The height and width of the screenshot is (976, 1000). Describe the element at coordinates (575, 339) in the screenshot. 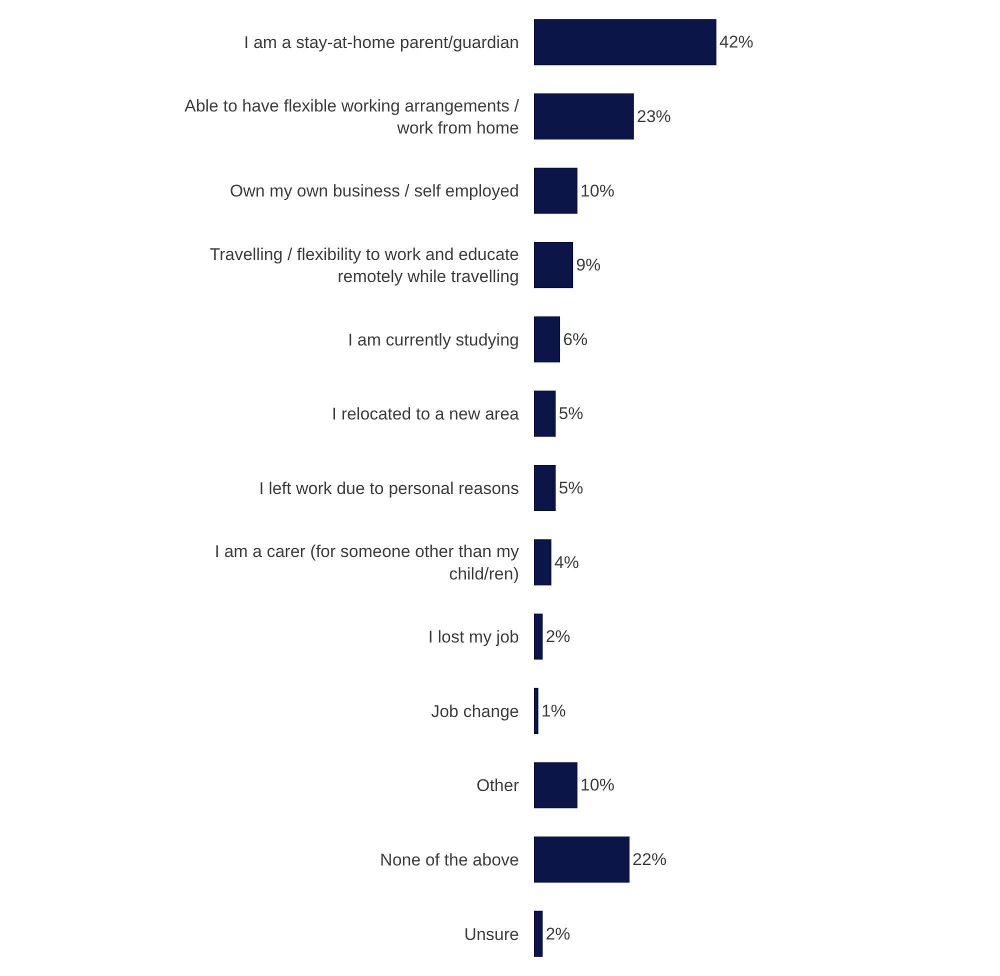

I see `data-label: 6%` at that location.